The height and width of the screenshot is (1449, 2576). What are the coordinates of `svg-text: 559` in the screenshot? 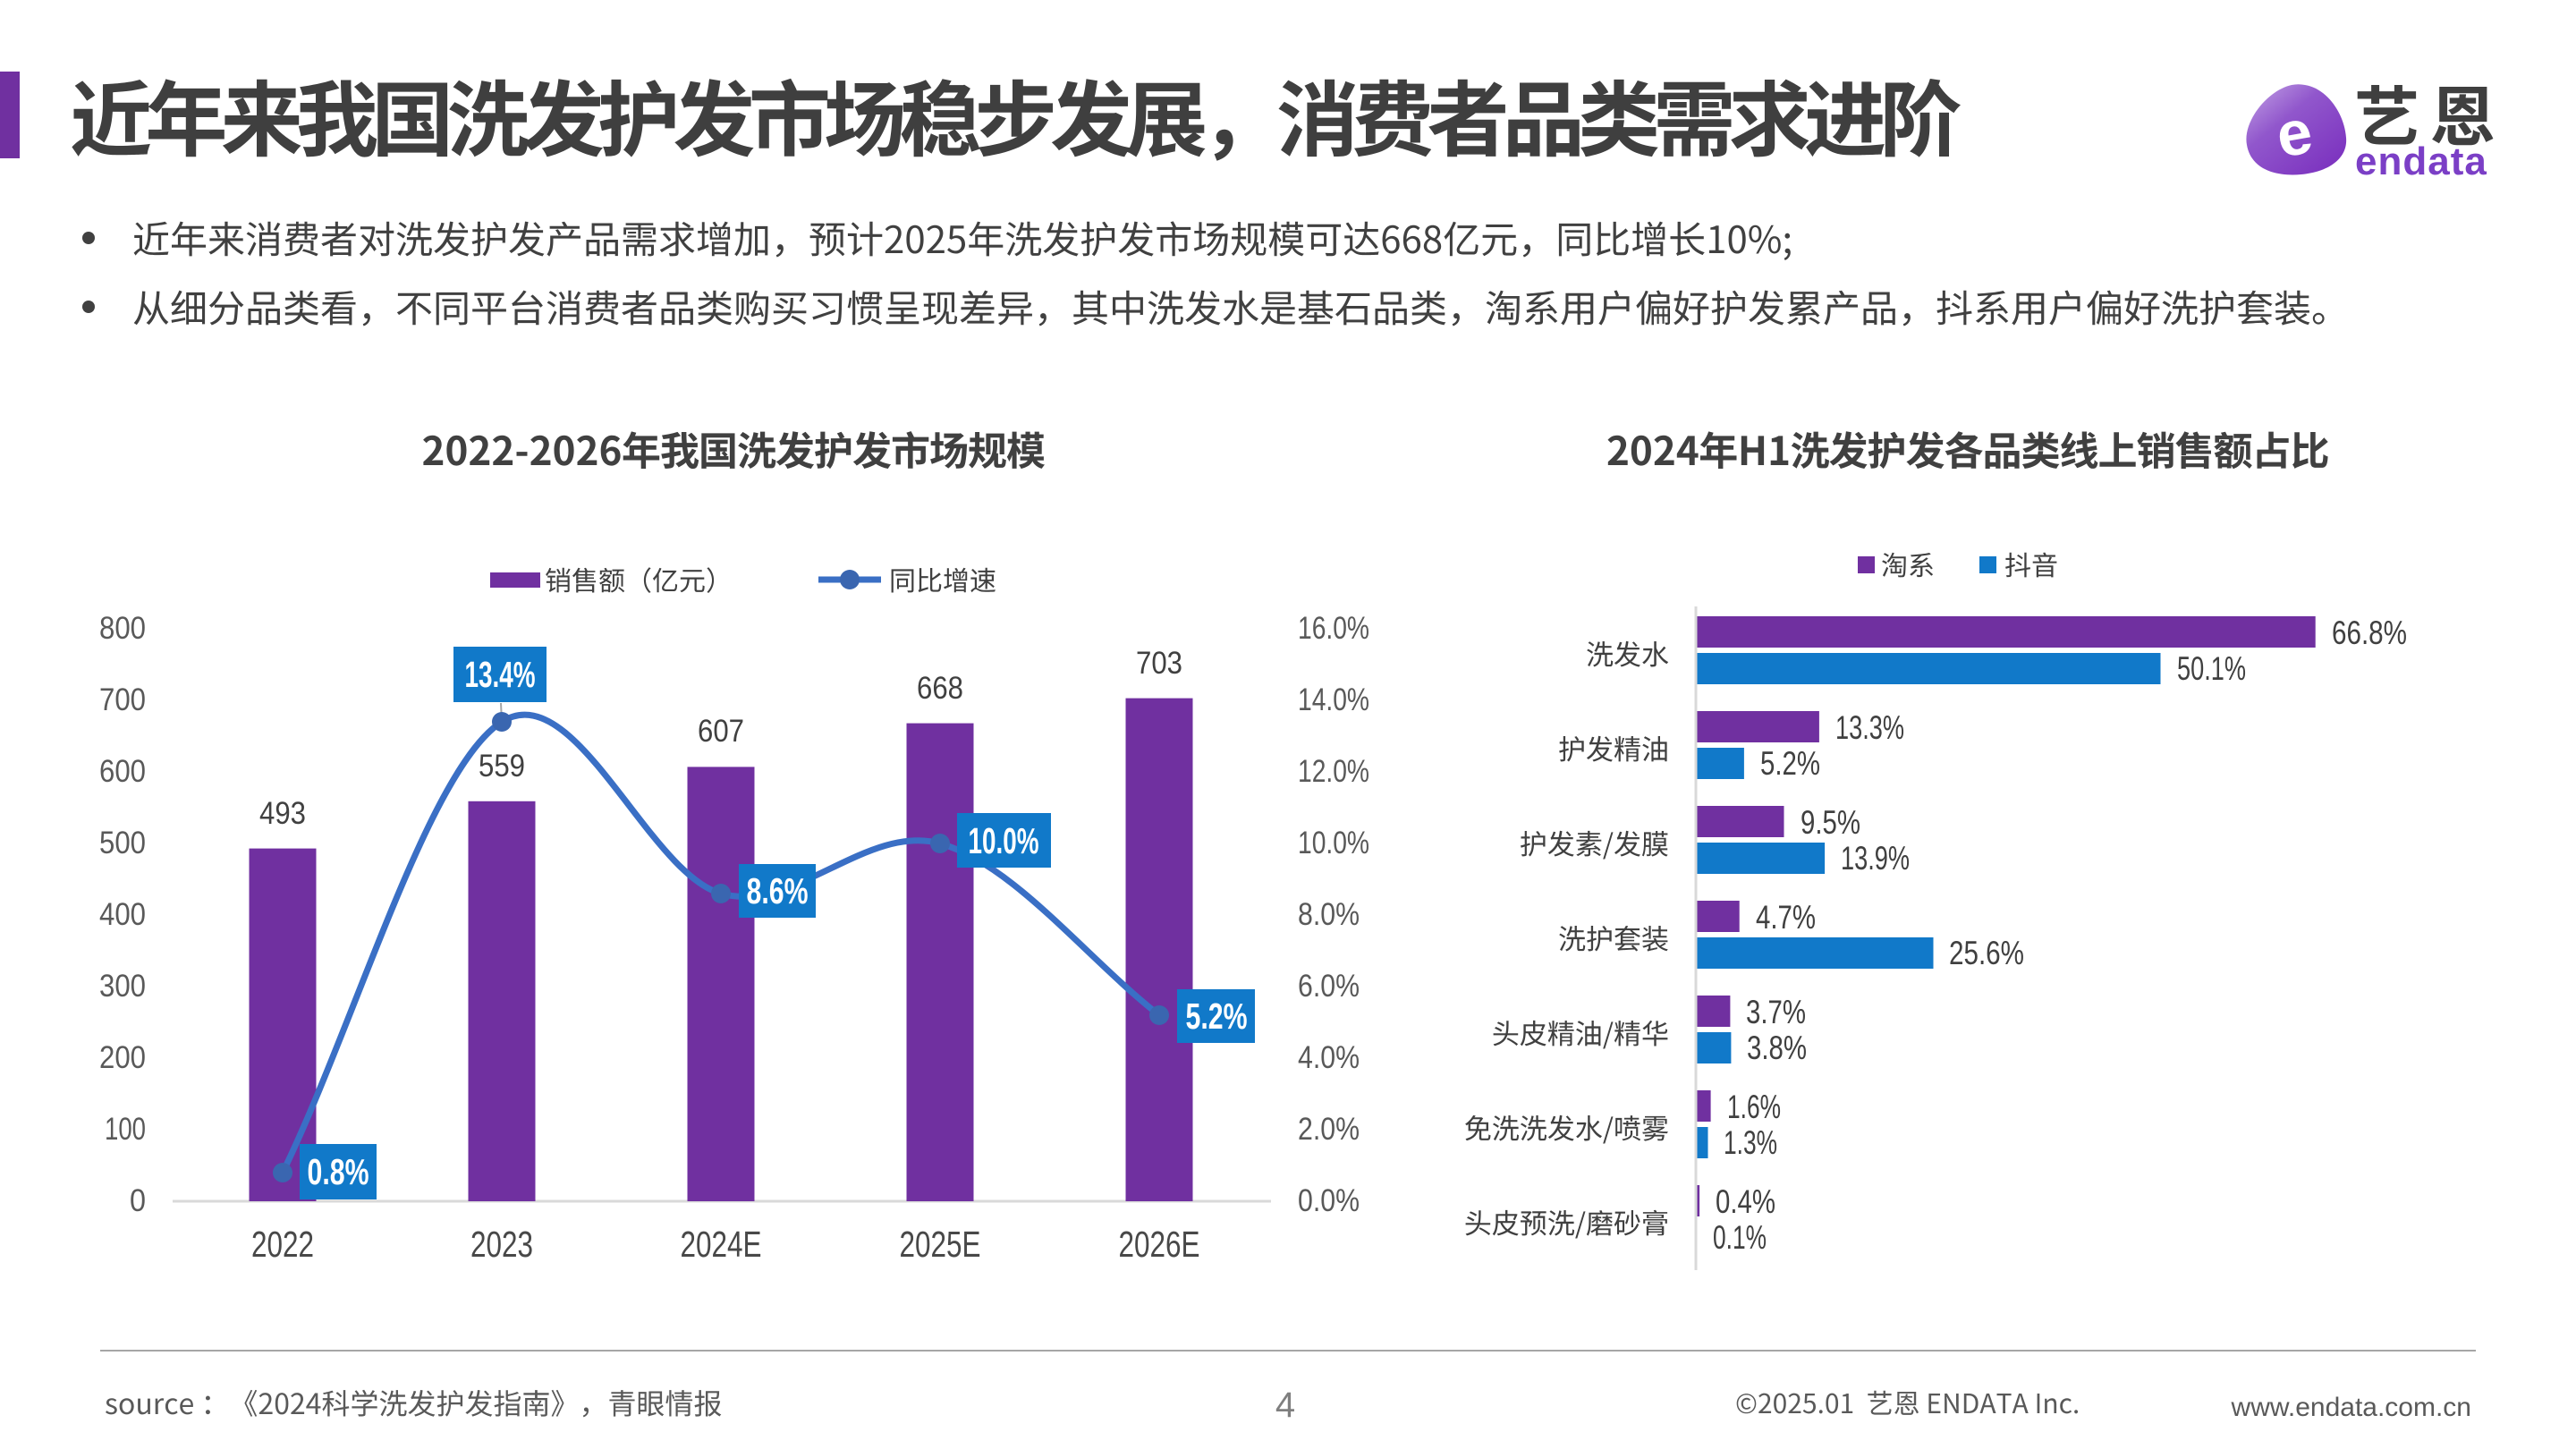 It's located at (502, 766).